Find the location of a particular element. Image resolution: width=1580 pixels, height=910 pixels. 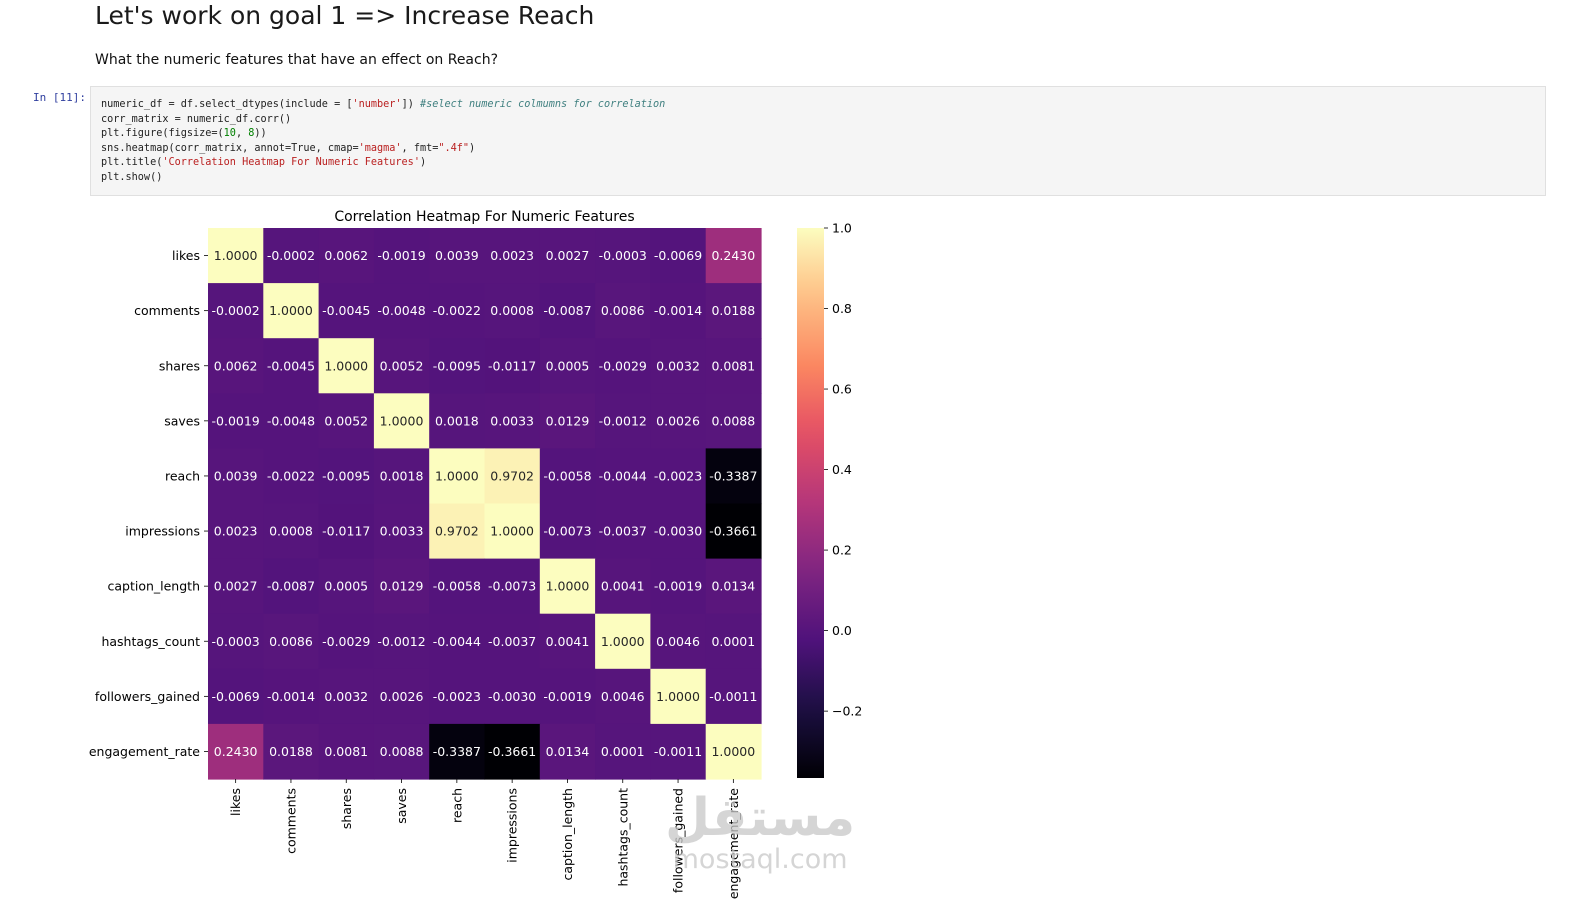

cell-label: -0.0048 is located at coordinates (291, 420).